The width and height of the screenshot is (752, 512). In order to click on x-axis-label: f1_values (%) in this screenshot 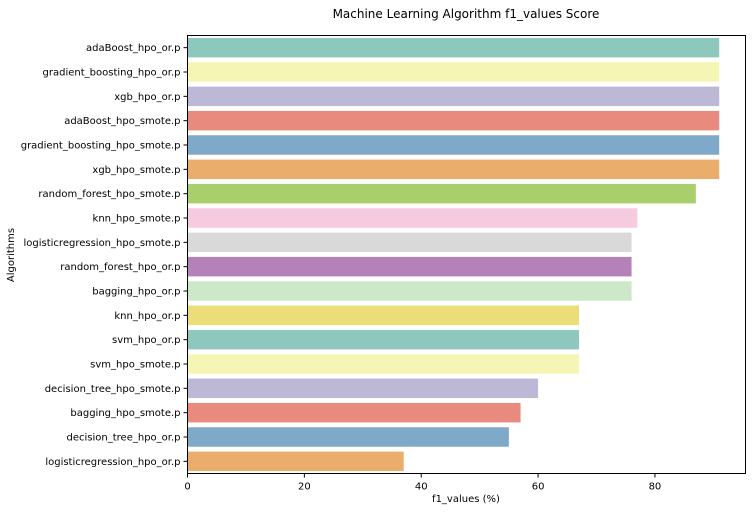, I will do `click(466, 499)`.